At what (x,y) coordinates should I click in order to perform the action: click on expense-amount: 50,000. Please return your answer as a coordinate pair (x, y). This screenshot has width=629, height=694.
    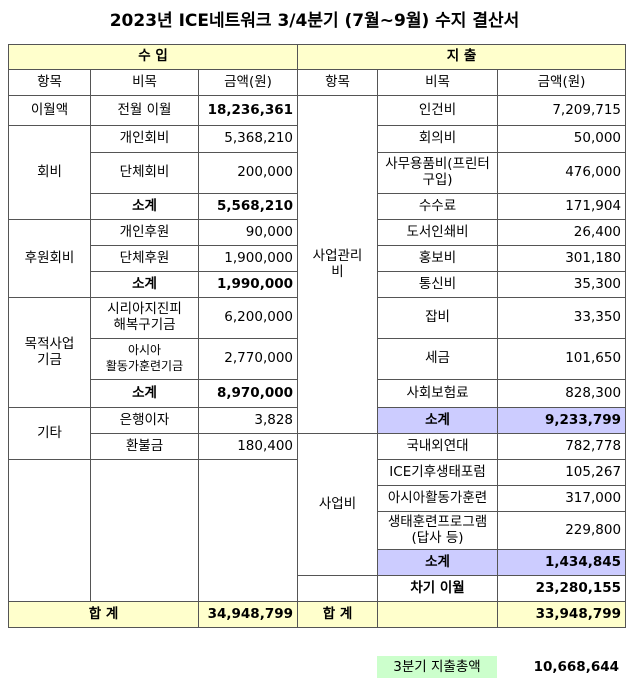
    Looking at the image, I should click on (562, 139).